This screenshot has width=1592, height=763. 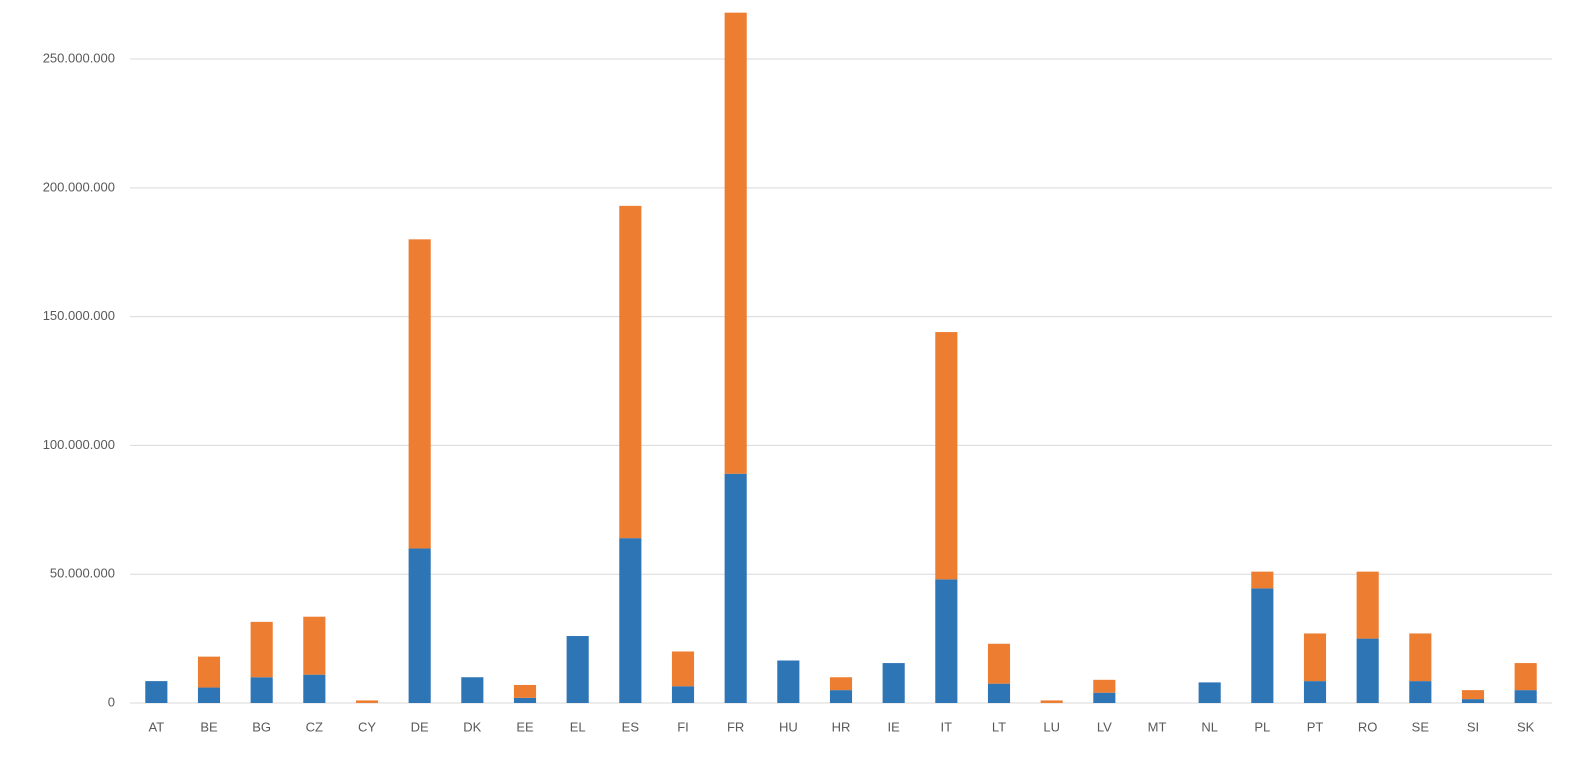 I want to click on y-tick-label: 150.000.000, so click(x=79, y=315).